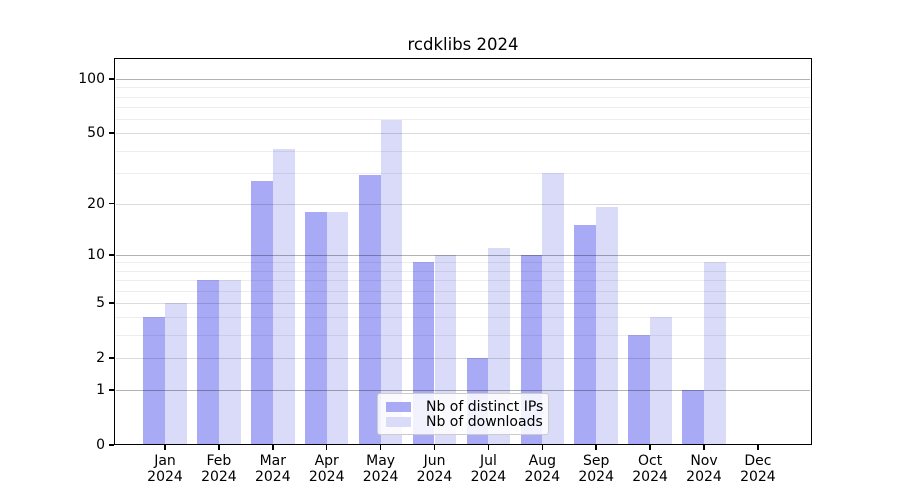 The height and width of the screenshot is (500, 900). What do you see at coordinates (283, 296) in the screenshot?
I see `bar-downloads-mar` at bounding box center [283, 296].